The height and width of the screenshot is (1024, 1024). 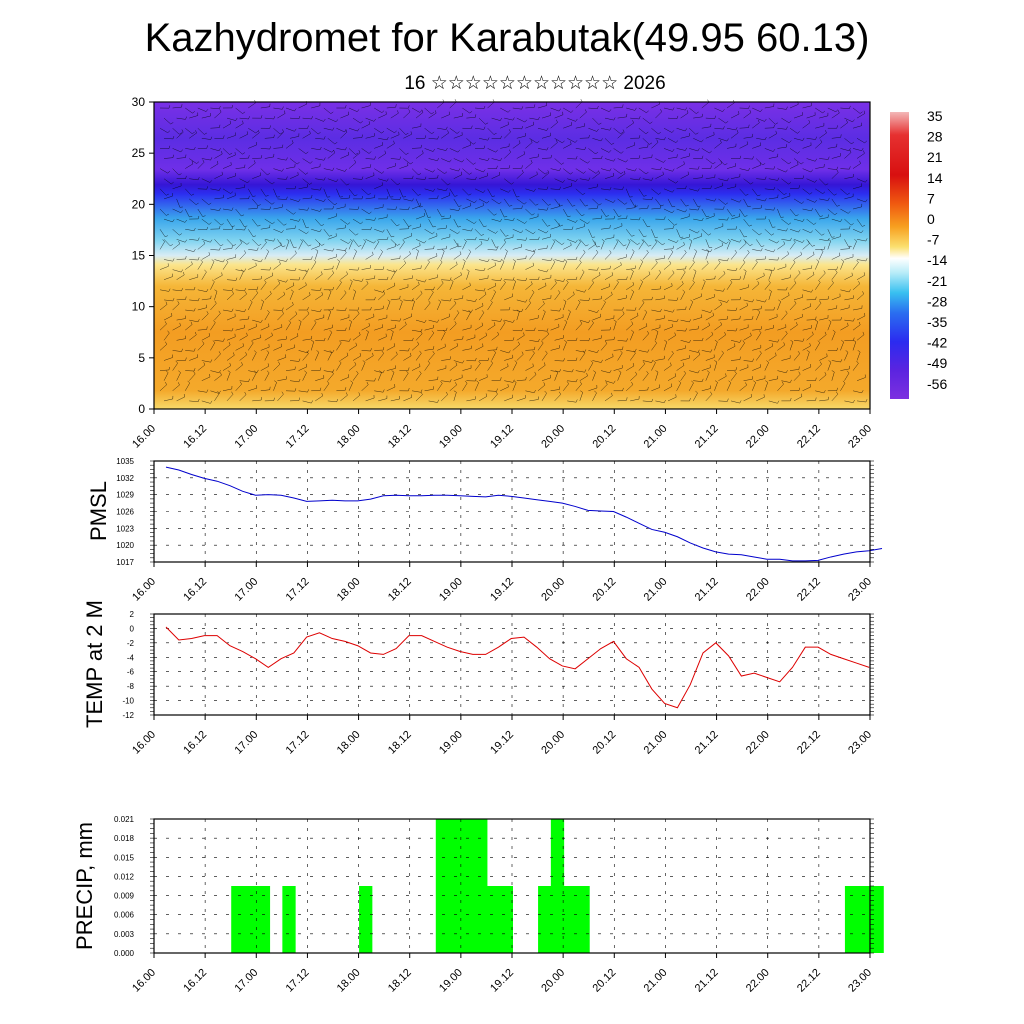 I want to click on precip-ytick-label: 0.018, so click(x=124, y=838).